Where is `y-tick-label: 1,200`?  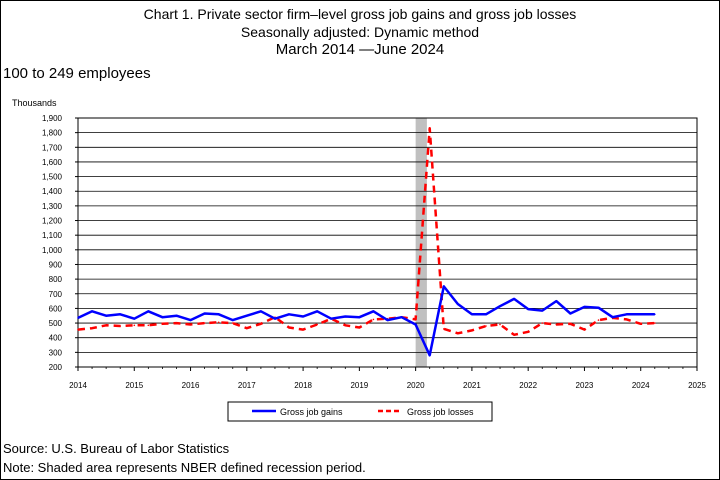
y-tick-label: 1,200 is located at coordinates (52, 221).